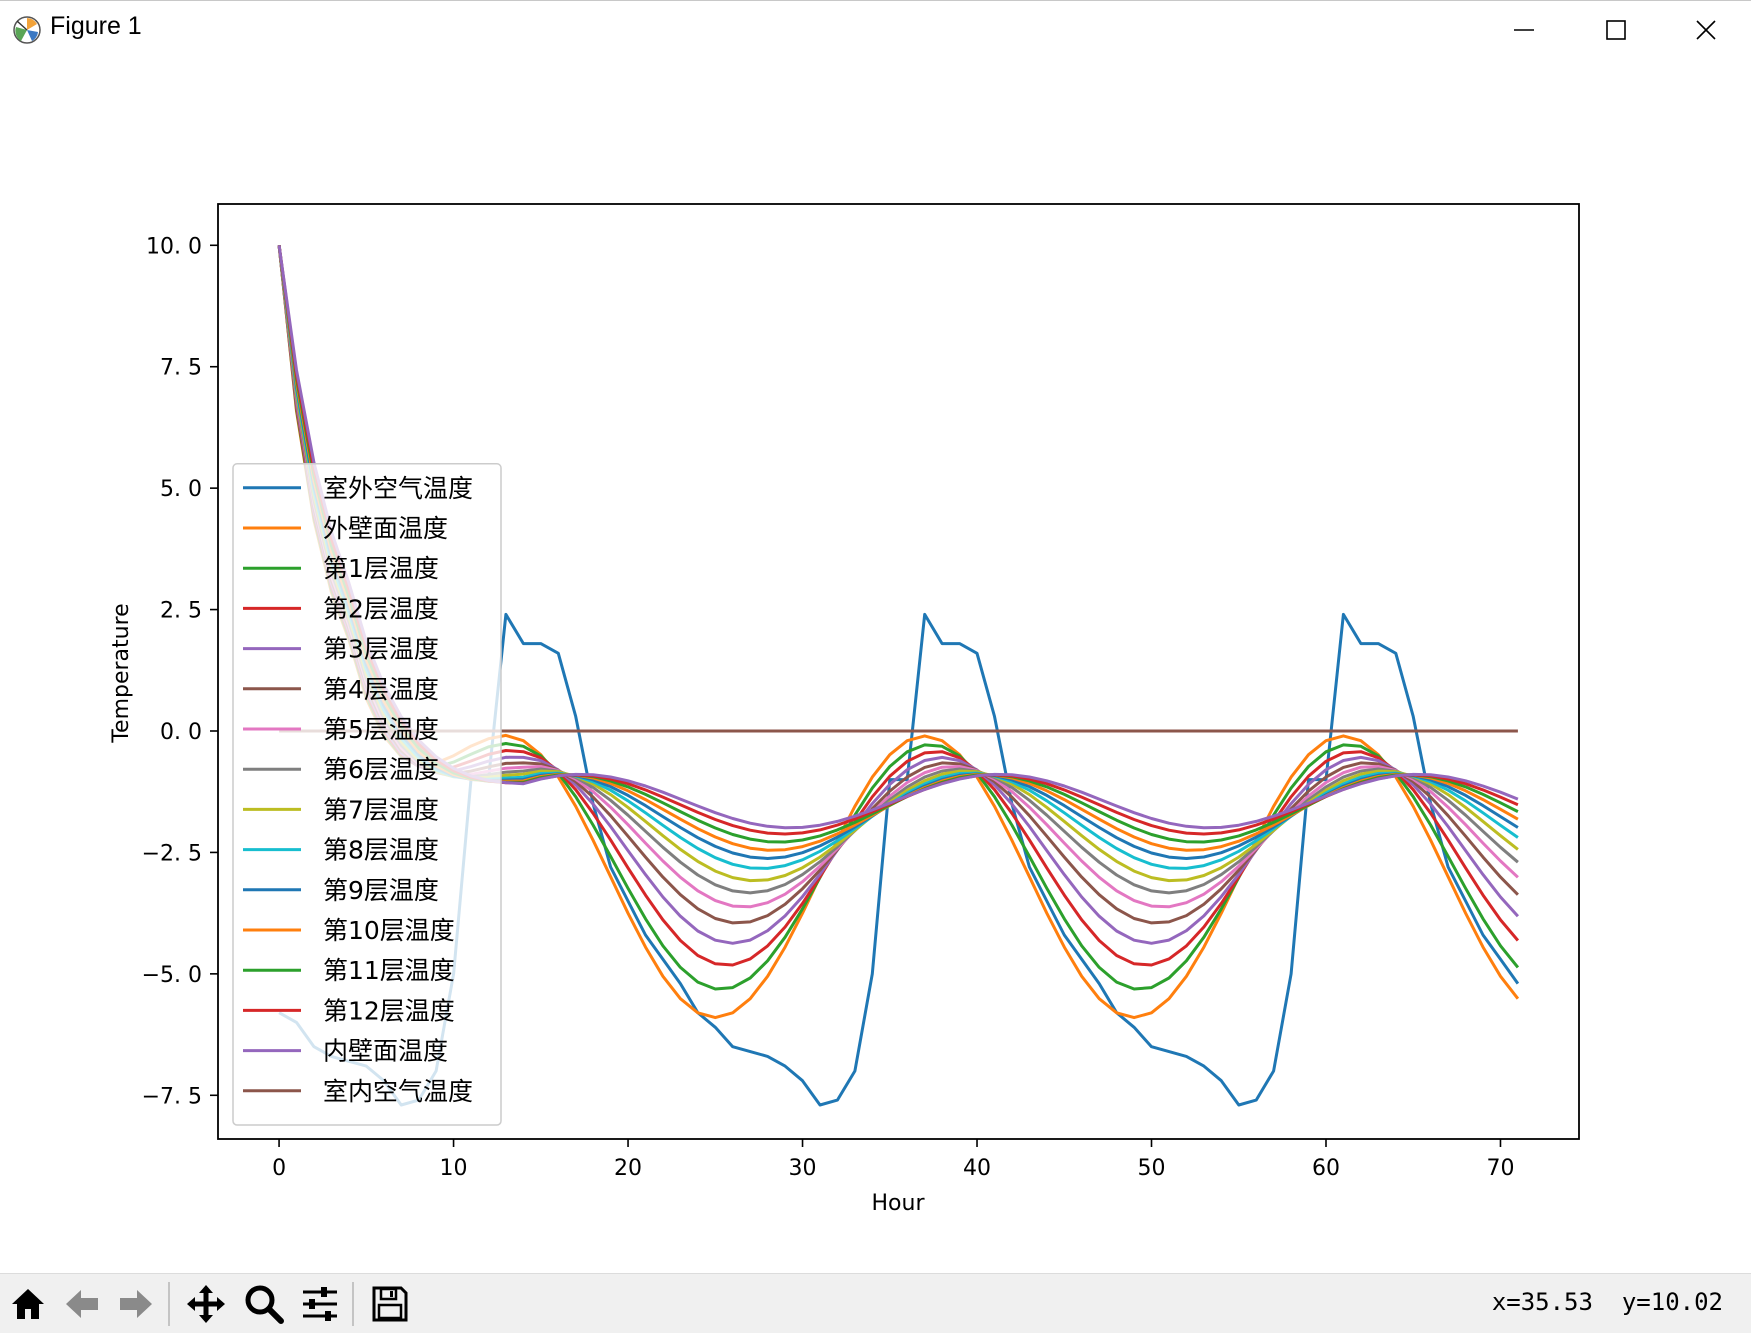 The height and width of the screenshot is (1333, 1751). Describe the element at coordinates (893, 1160) in the screenshot. I see `x-axis-ticks: 0 10 20 30 40 50 60 70` at that location.